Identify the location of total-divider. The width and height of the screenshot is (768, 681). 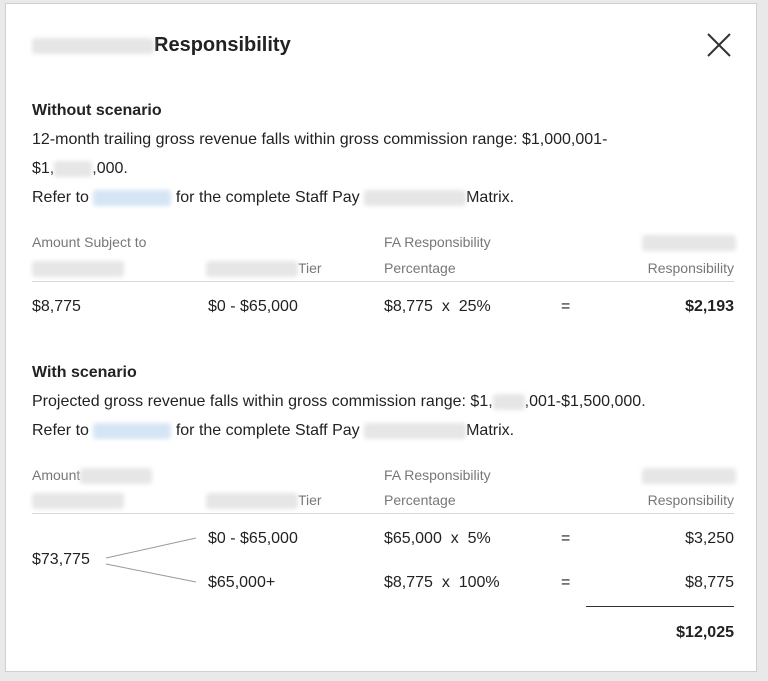
(660, 606).